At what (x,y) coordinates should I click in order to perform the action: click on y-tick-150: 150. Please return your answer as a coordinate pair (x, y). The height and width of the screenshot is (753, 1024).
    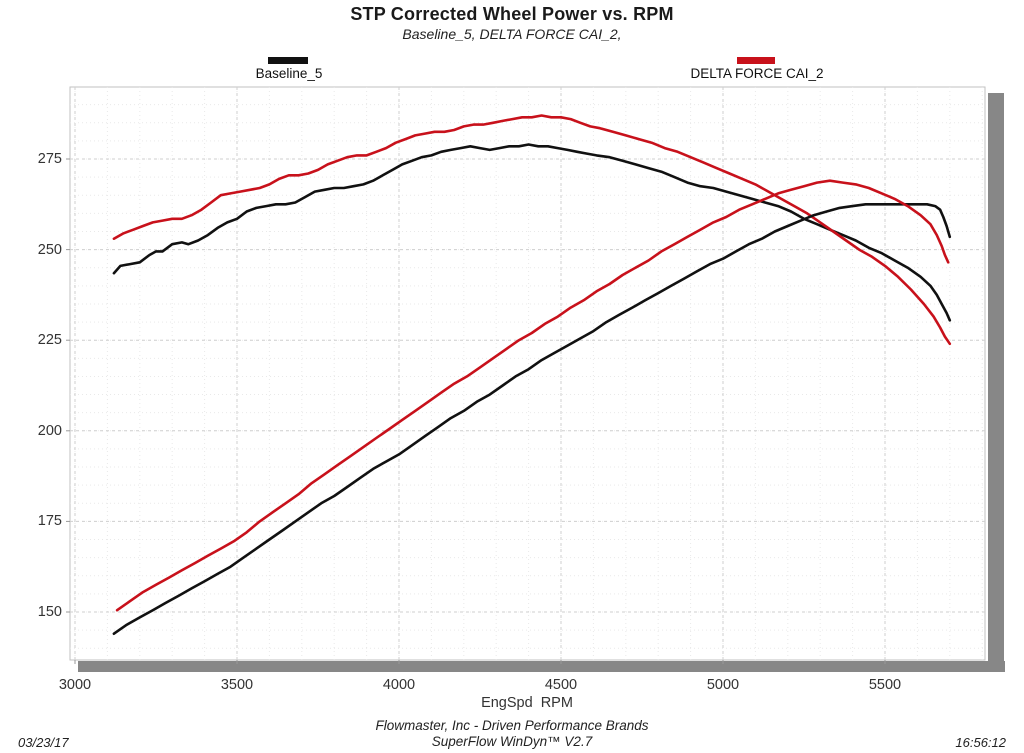
    Looking at the image, I should click on (49, 612).